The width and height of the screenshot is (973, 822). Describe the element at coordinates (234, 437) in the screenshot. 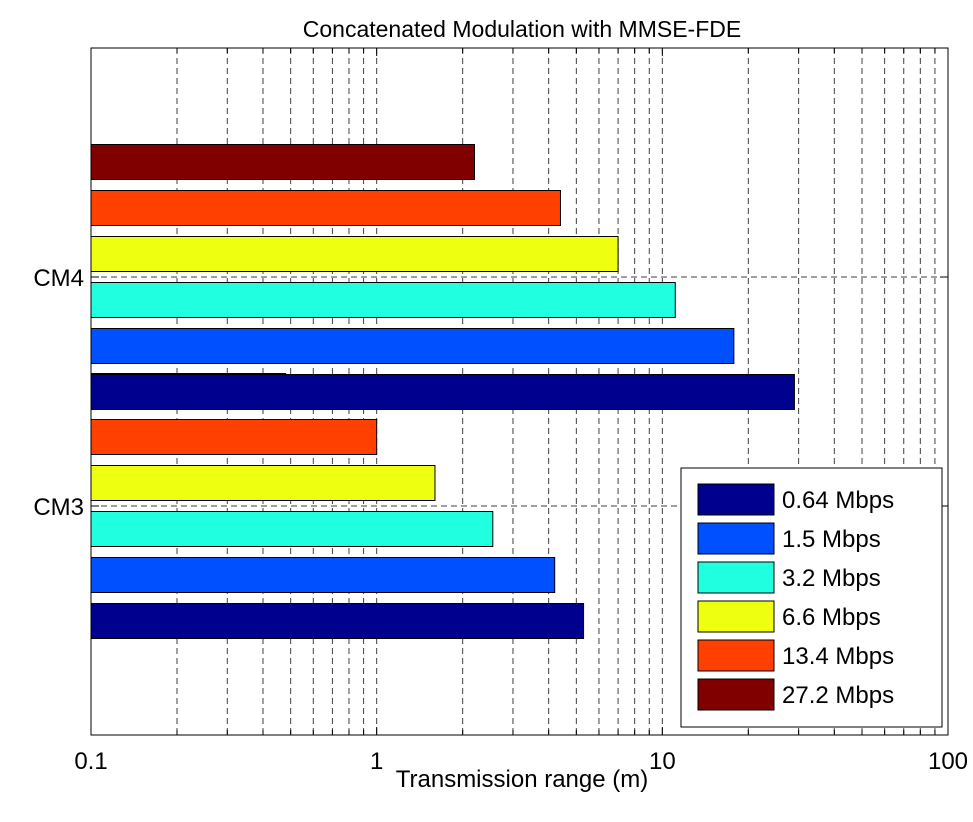

I see `bar-cm3-13.4mbps` at that location.